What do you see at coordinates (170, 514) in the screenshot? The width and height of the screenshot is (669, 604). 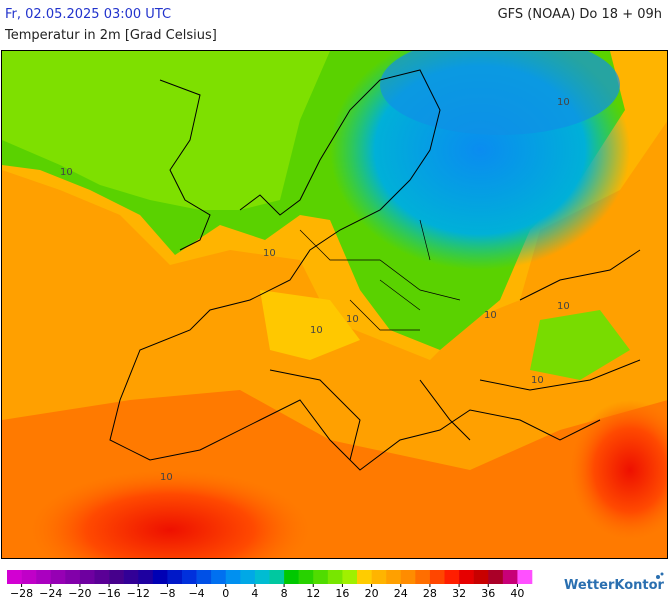 I see `hot-zone-west` at bounding box center [170, 514].